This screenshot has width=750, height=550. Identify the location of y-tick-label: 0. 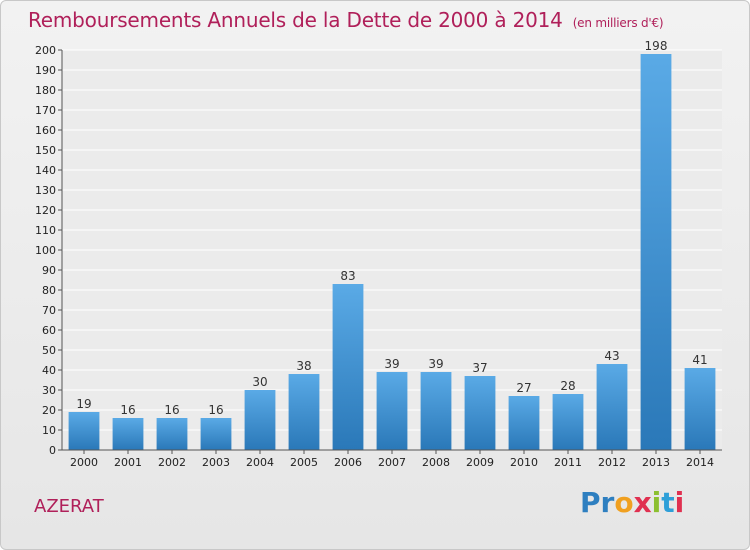
(52, 450).